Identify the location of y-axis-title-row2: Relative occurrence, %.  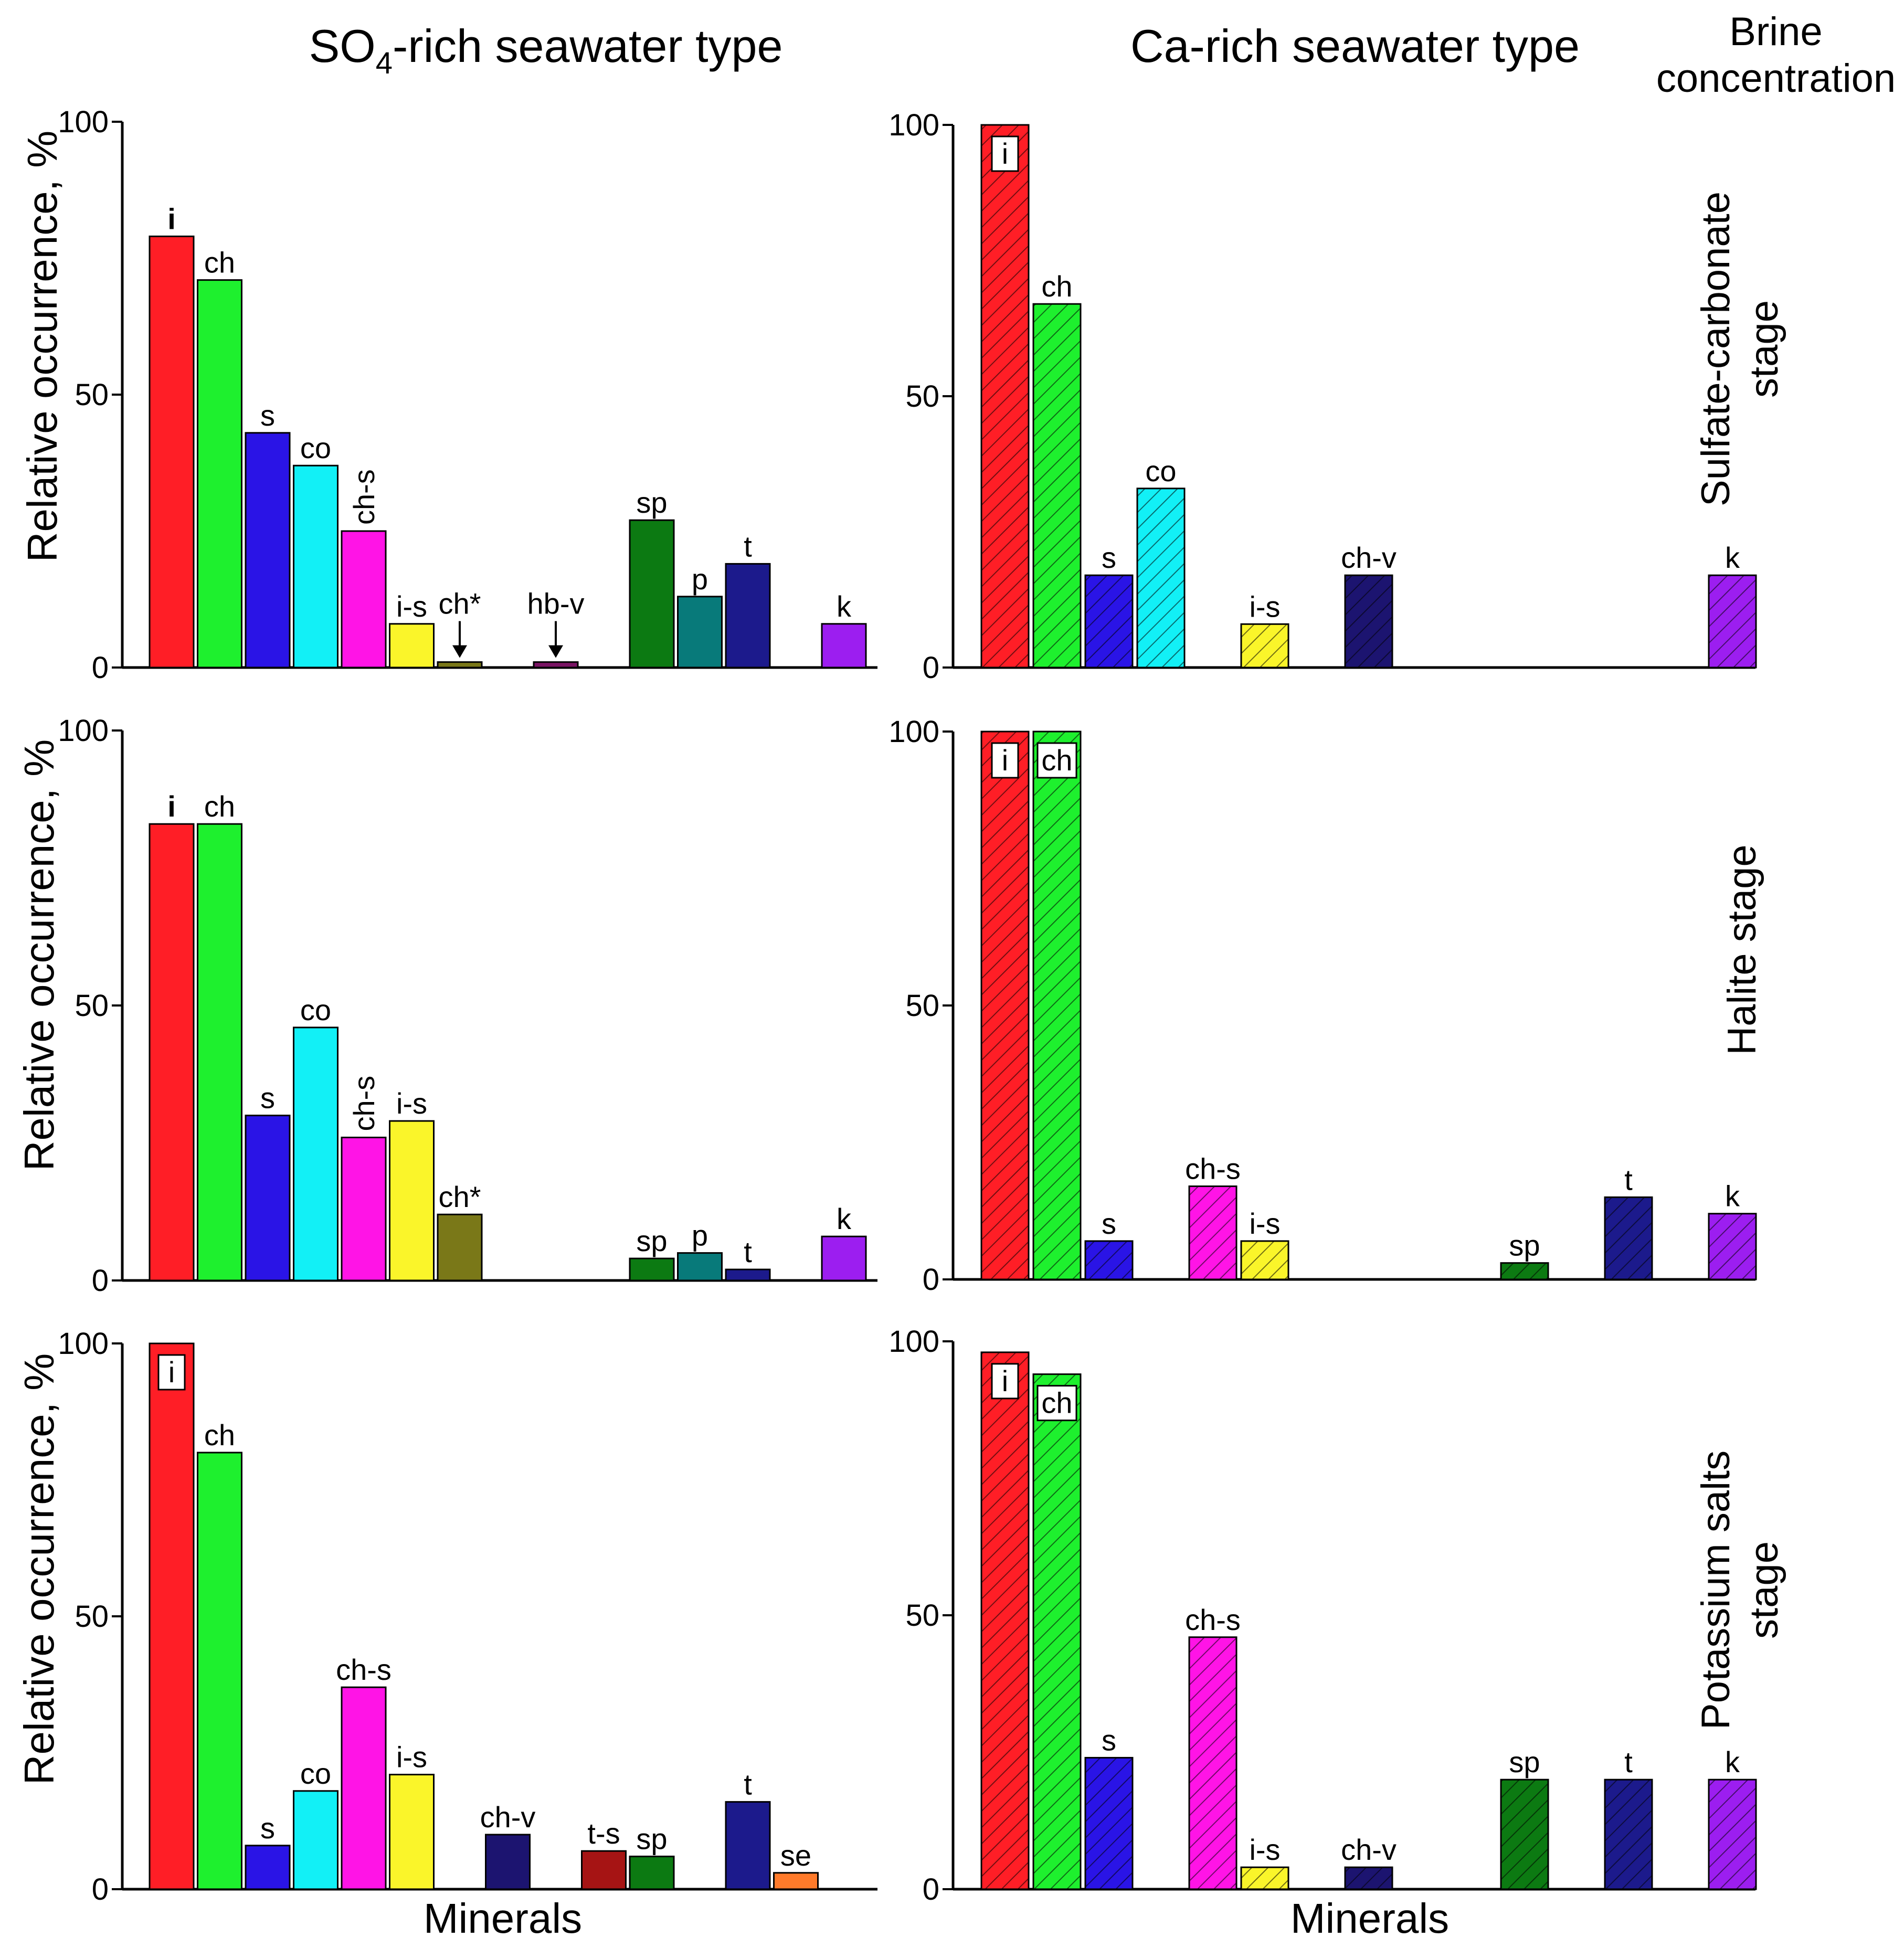
(39, 955).